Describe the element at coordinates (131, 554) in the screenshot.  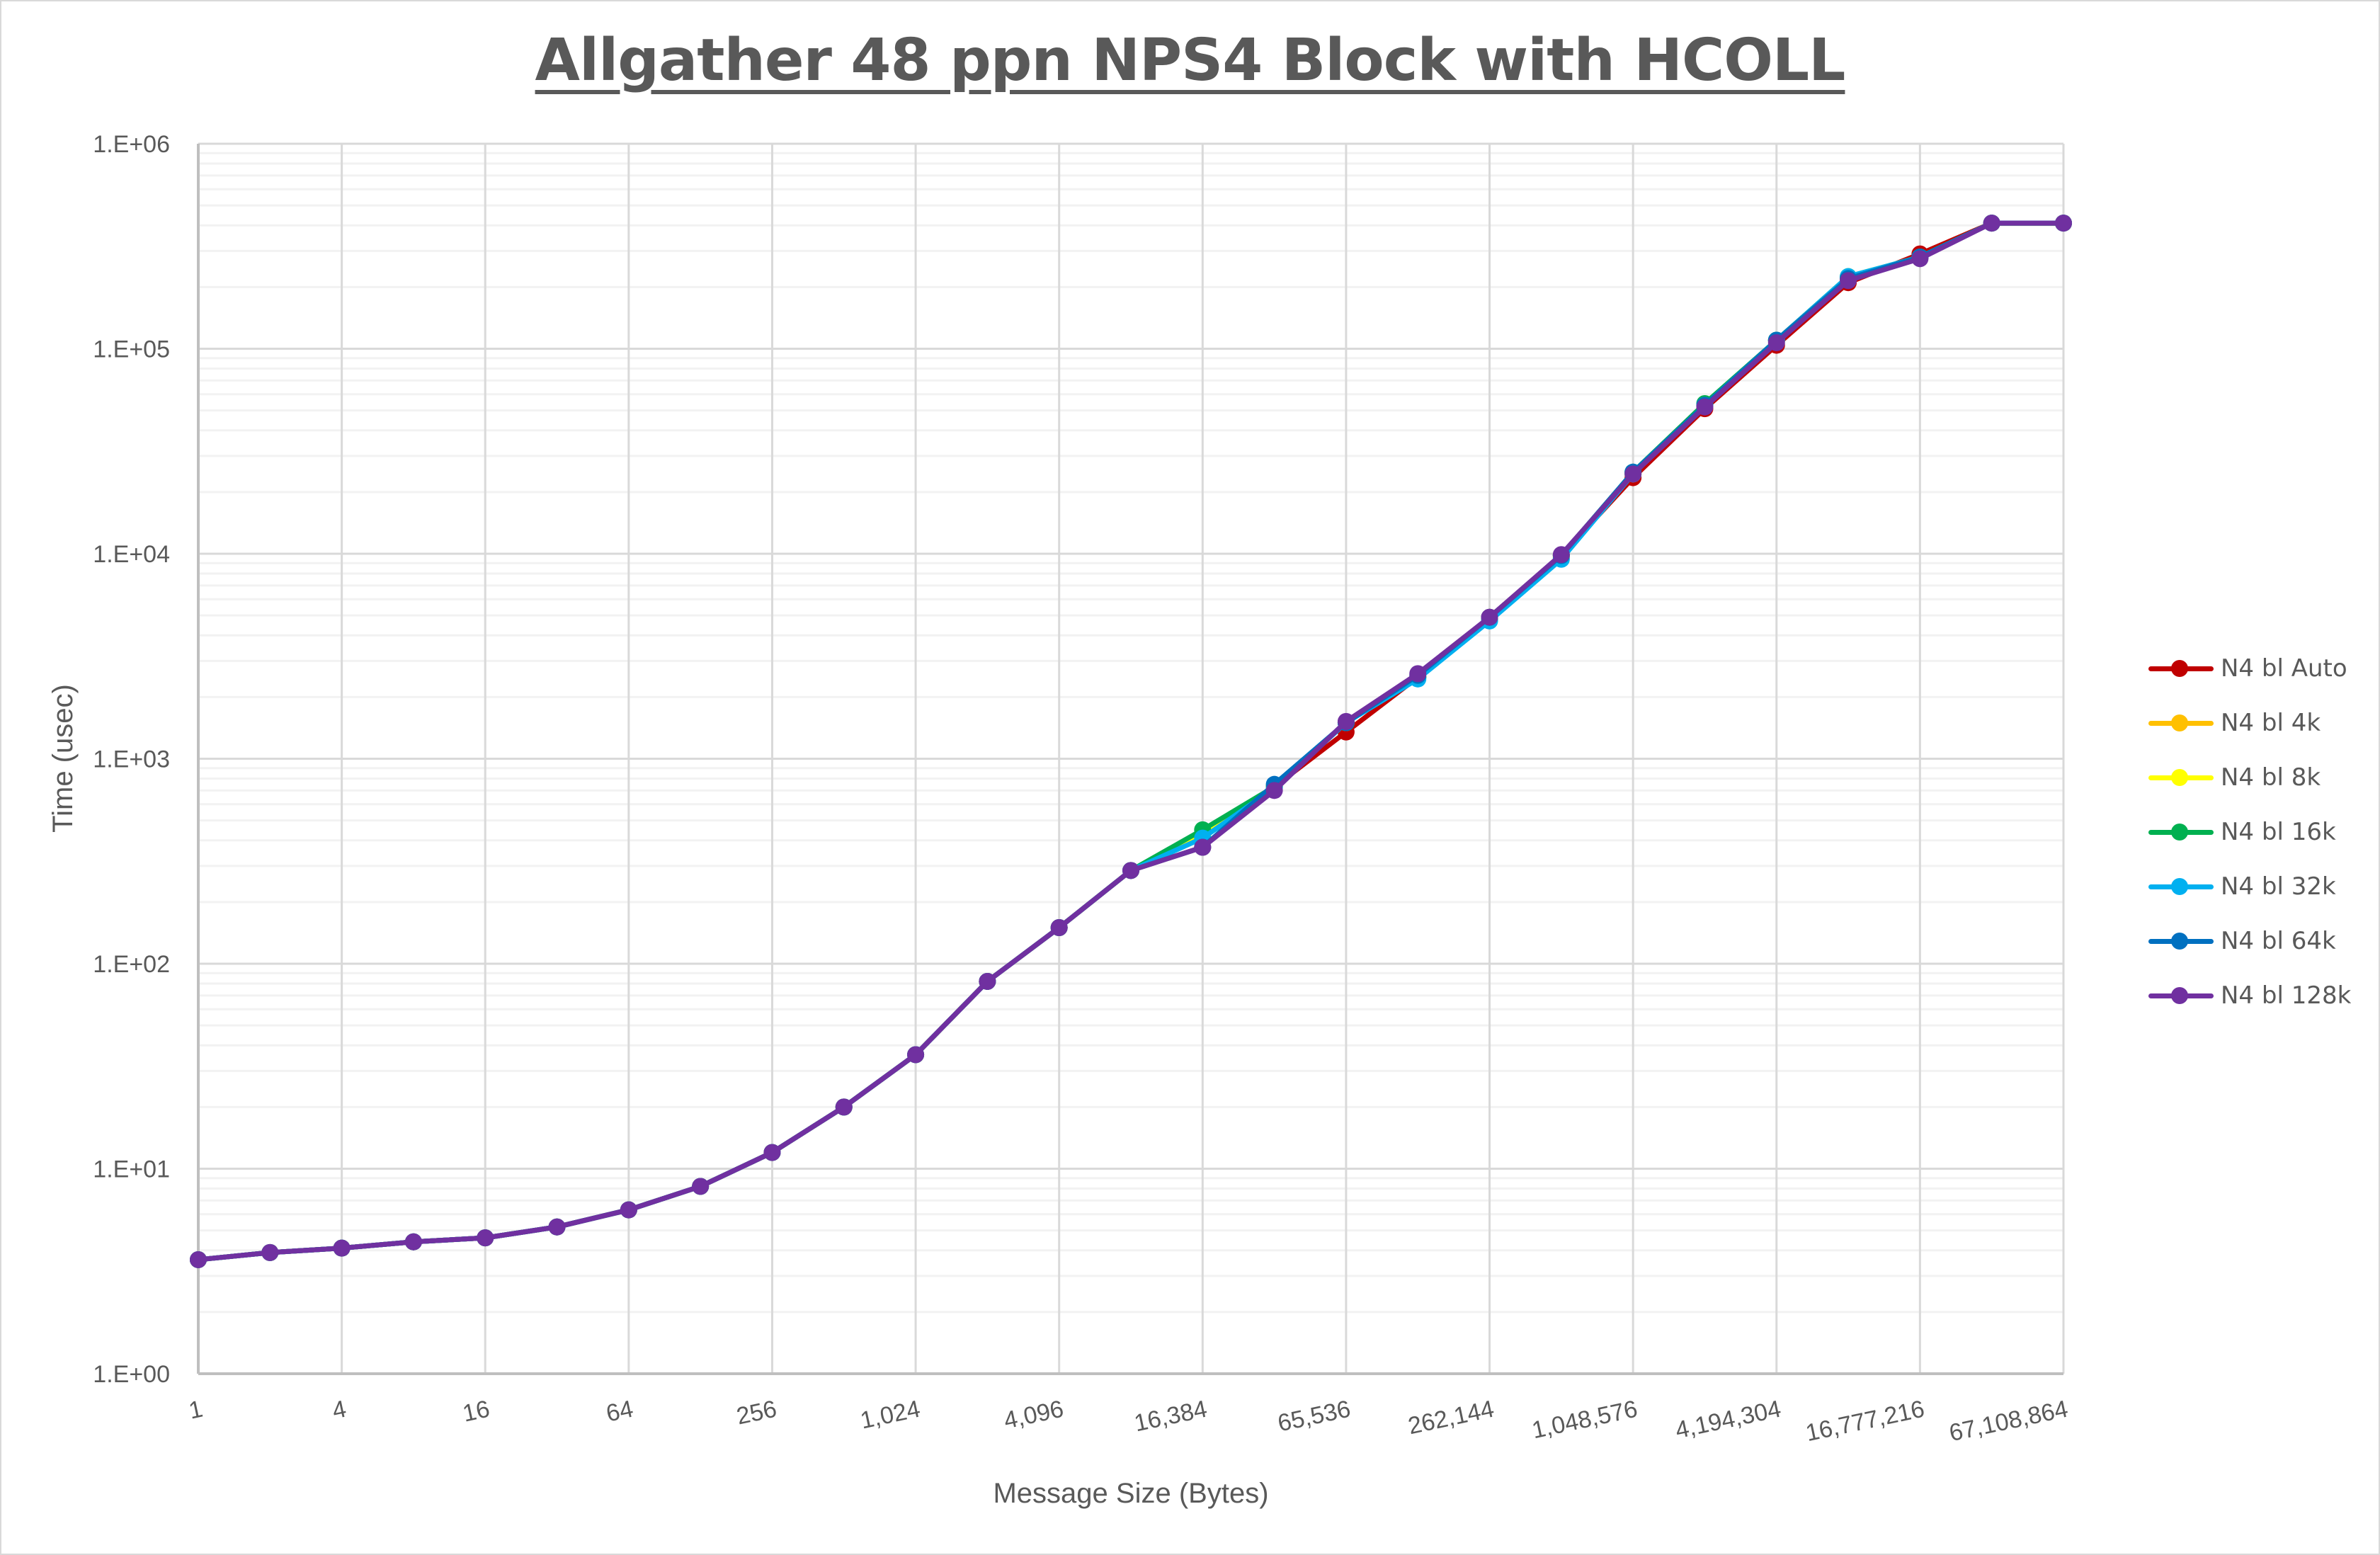
I see `y-tick-label: 1.E+04` at that location.